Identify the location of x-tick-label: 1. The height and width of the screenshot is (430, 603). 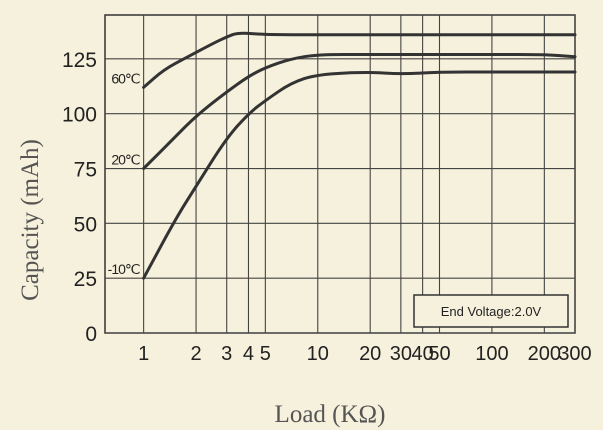
(143, 354).